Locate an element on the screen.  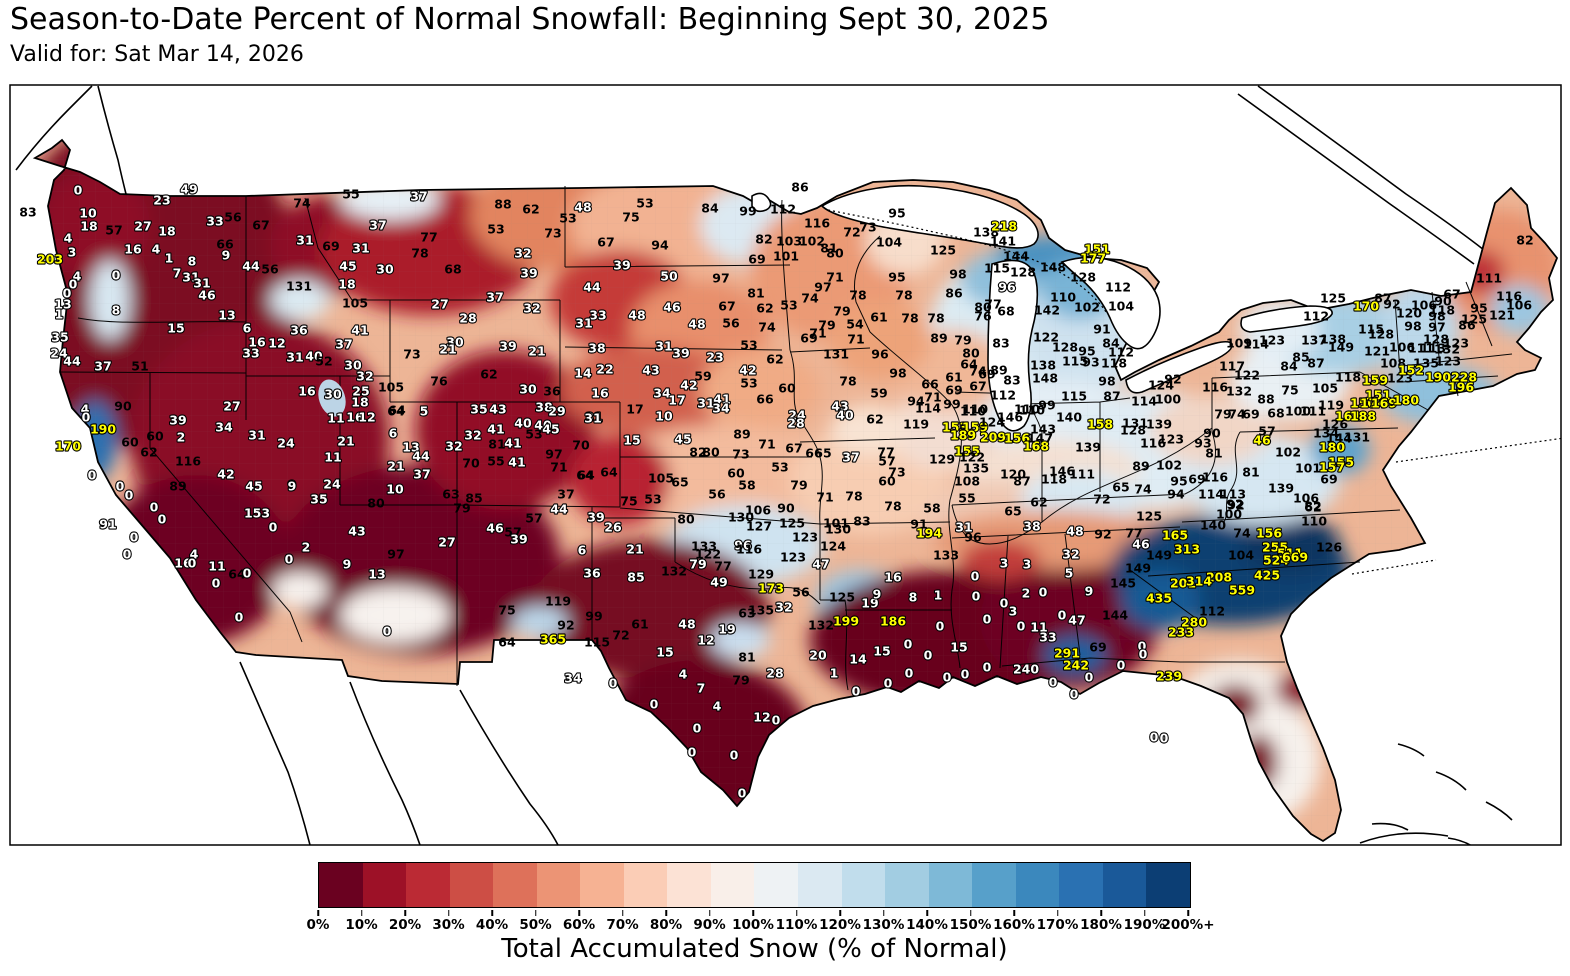
colorbar-tick-90%: 90% is located at coordinates (709, 925).